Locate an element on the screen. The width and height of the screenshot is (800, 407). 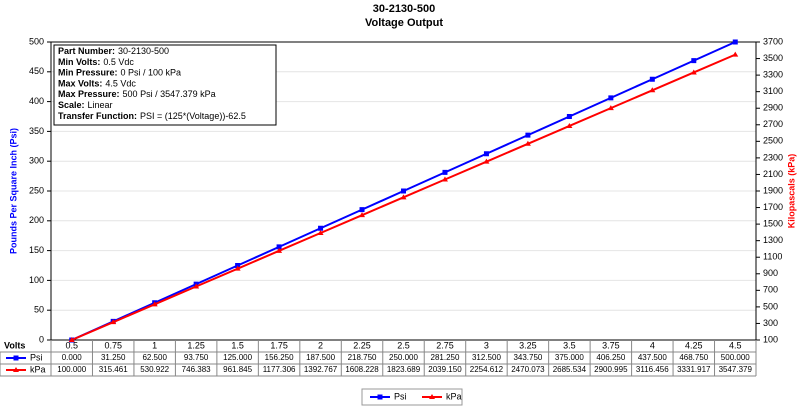
x-tick-label: 1.5 is located at coordinates (237, 345).